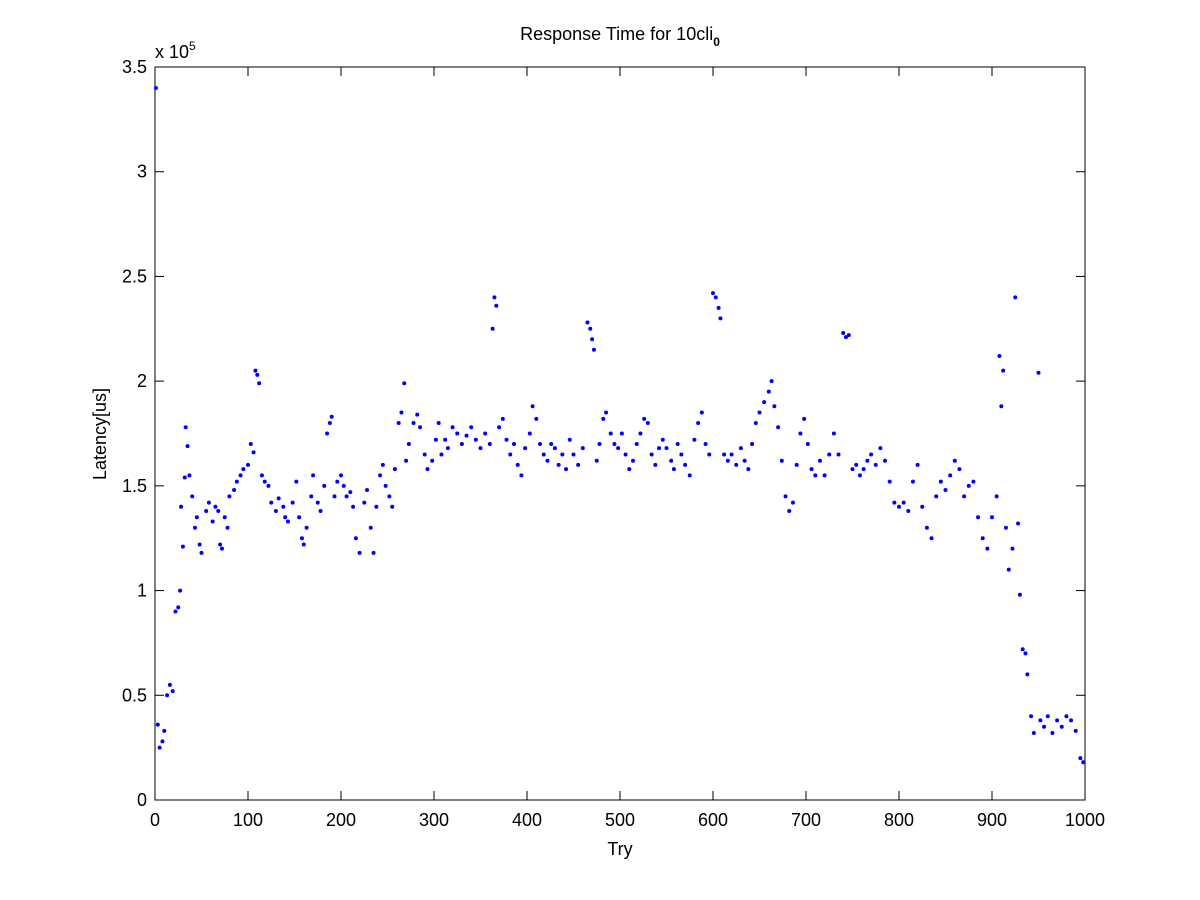 This screenshot has height=900, width=1200. I want to click on multiplier-base: x 10, so click(172, 52).